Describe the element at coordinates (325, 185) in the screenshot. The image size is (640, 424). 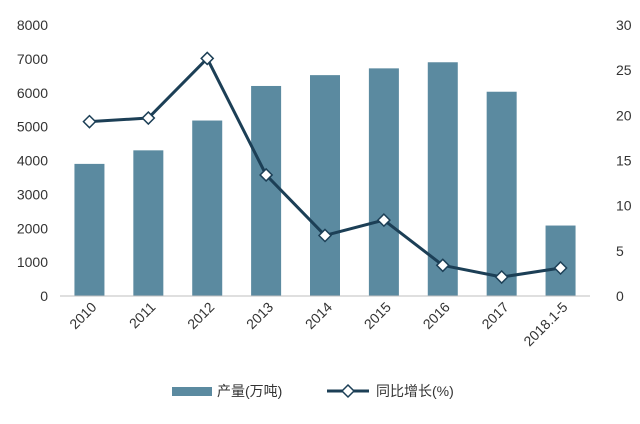
I see `bar-2014` at that location.